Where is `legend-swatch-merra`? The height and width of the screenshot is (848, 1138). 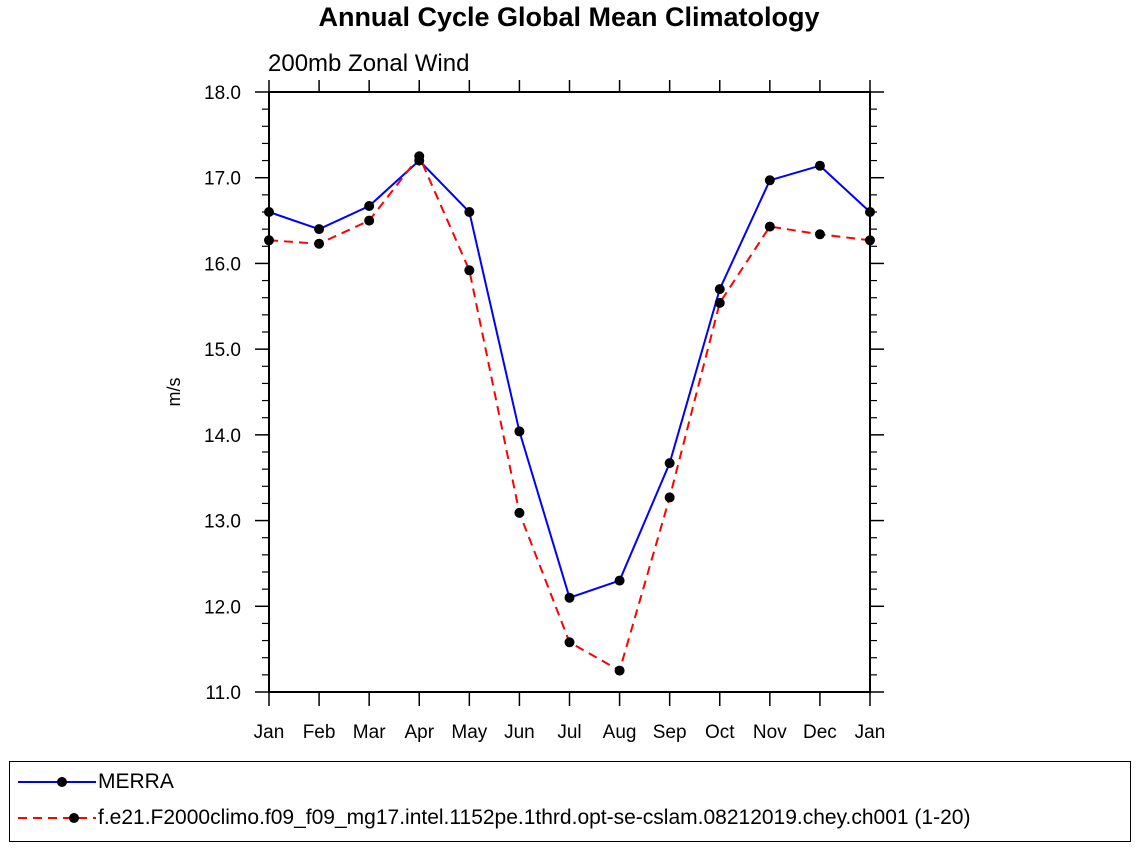
legend-swatch-merra is located at coordinates (57, 782).